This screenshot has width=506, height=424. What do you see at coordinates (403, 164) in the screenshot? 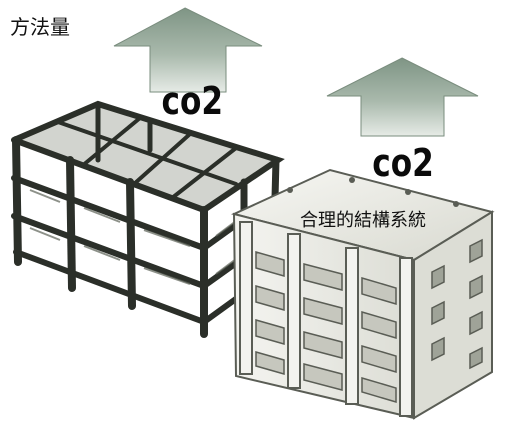
I see `right-co2-text: co2` at bounding box center [403, 164].